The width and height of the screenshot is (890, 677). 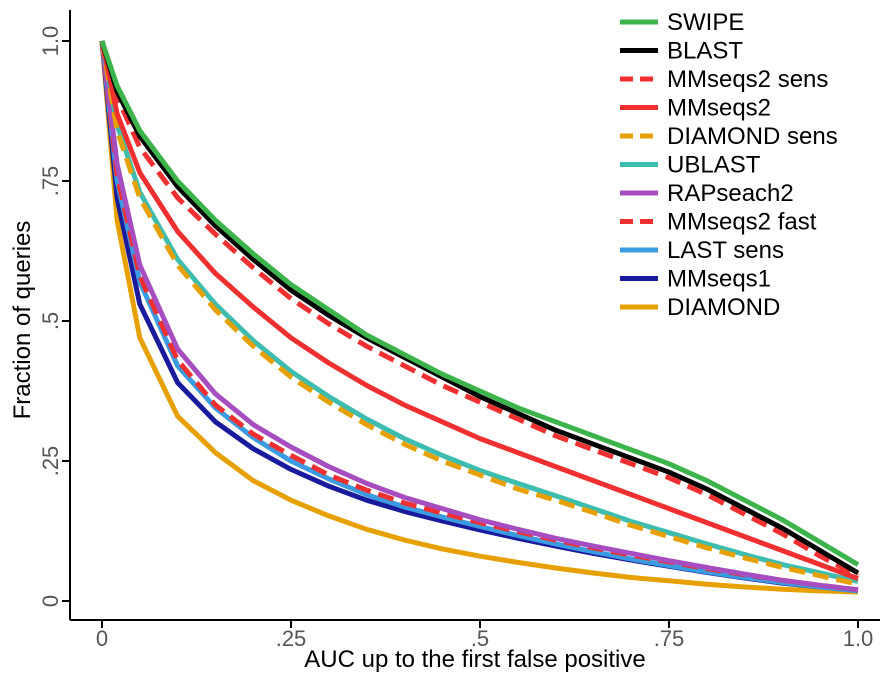 What do you see at coordinates (480, 638) in the screenshot?
I see `x-tick-label: .5` at bounding box center [480, 638].